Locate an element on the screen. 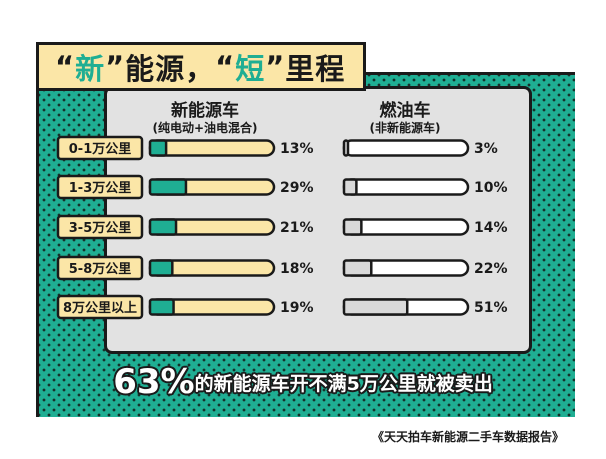 The height and width of the screenshot is (459, 606). ev-value-label: 21% is located at coordinates (297, 228).